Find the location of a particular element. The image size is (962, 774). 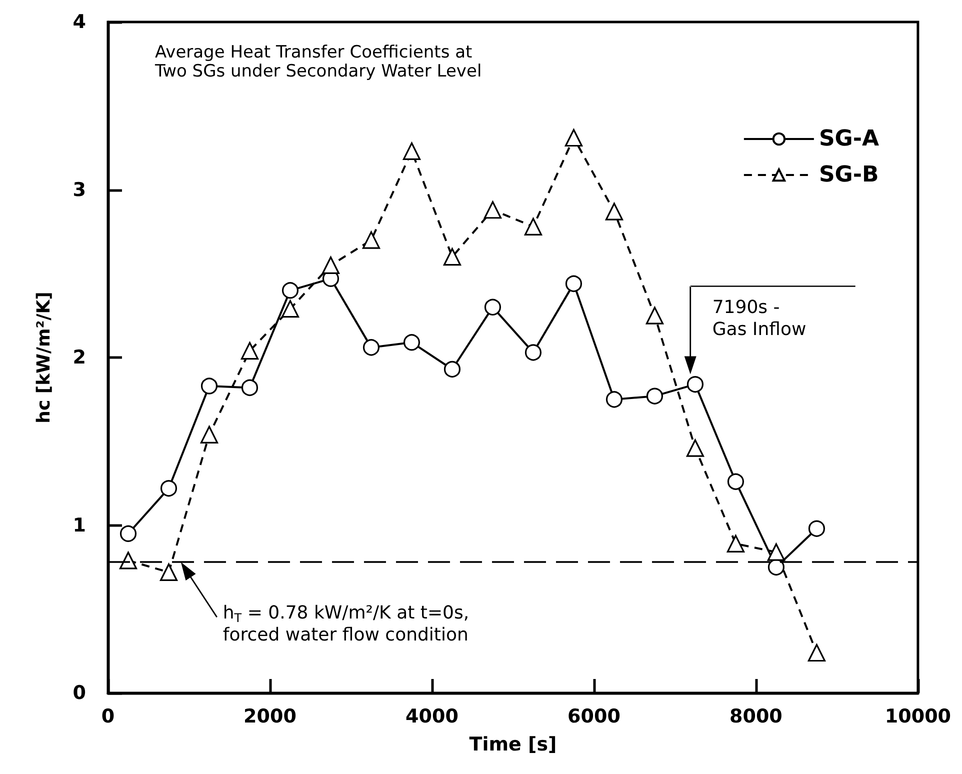

legend-label: SG-B is located at coordinates (848, 175).